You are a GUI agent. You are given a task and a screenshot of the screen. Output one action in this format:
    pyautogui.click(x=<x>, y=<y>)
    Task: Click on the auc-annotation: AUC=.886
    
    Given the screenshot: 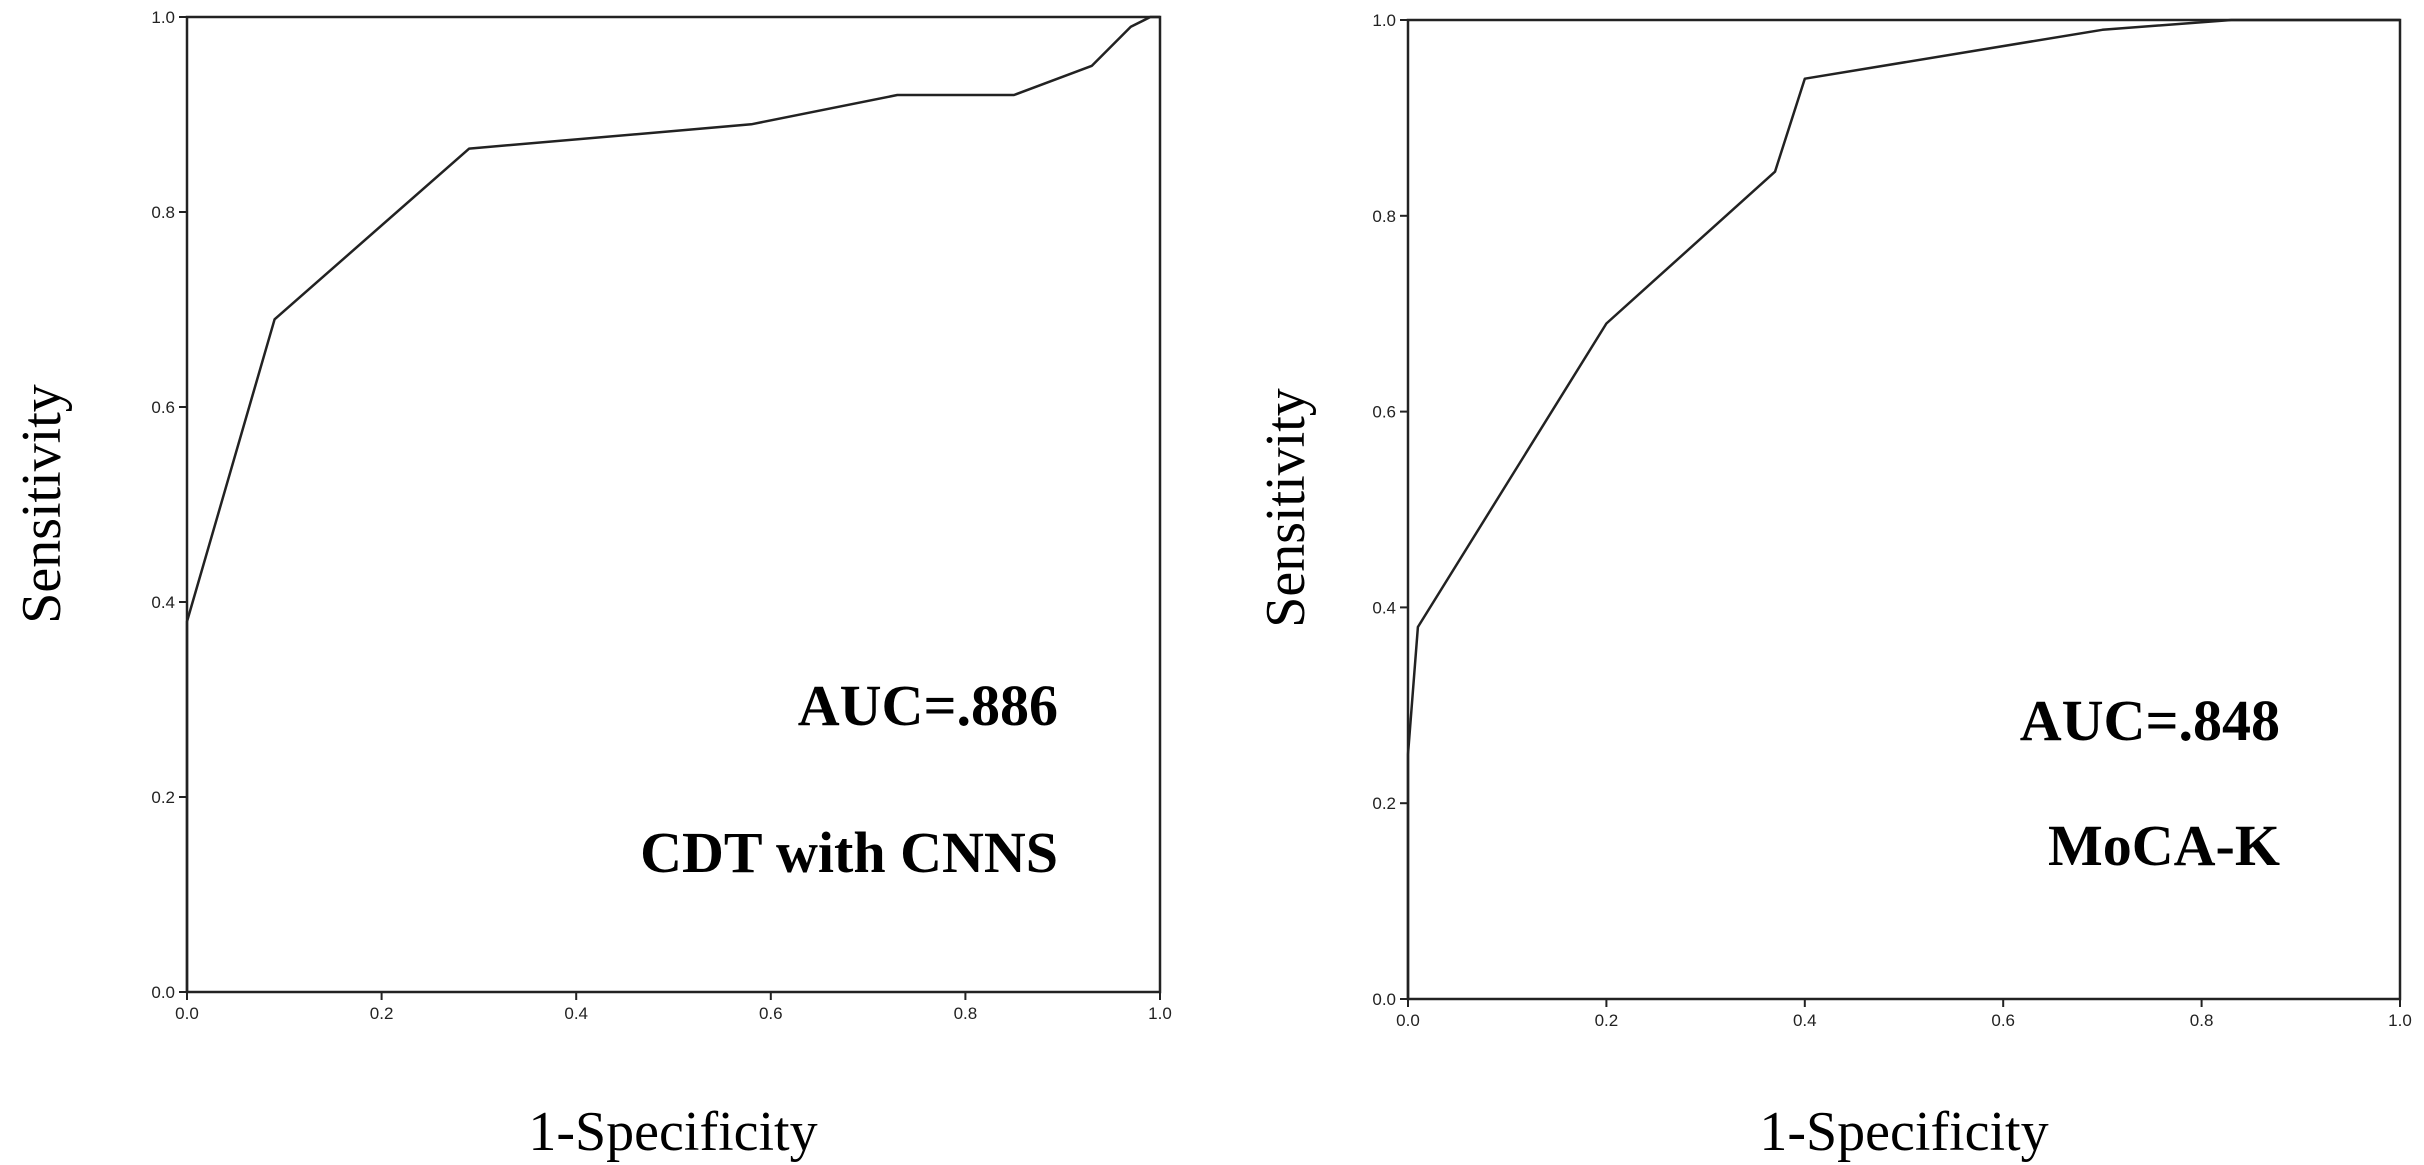 What is the action you would take?
    pyautogui.click(x=928, y=705)
    